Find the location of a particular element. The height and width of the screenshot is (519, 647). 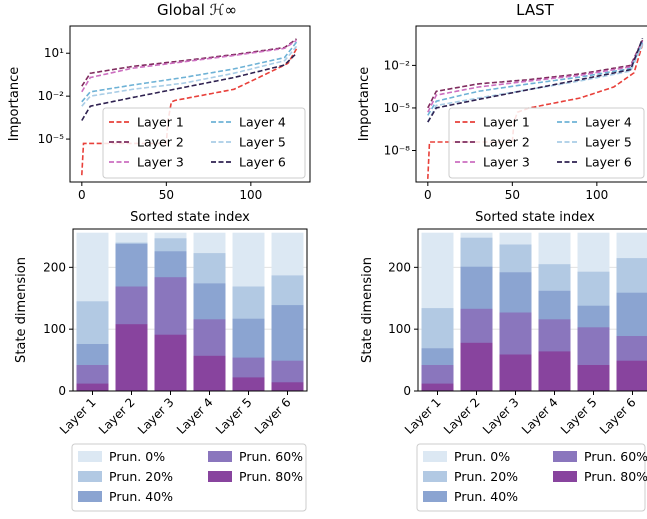

legend-label: Layer 1 is located at coordinates (506, 122).